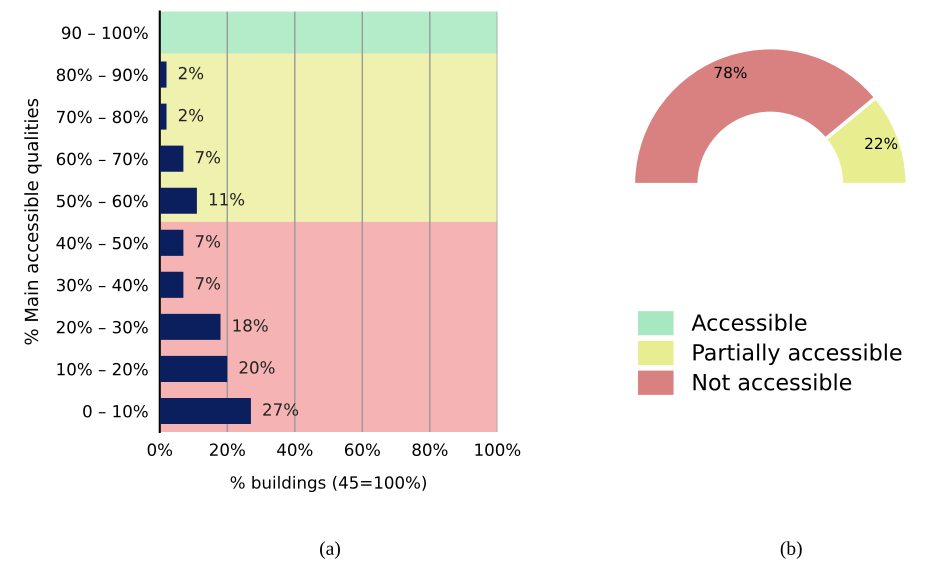  I want to click on y-tick-label: 40% – 50%, so click(102, 243).